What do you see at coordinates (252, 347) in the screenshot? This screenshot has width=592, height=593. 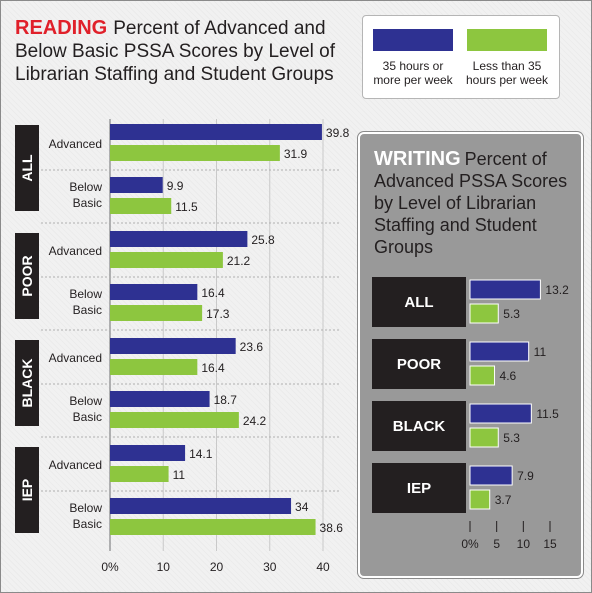 I see `bar-value-label: 23.6` at bounding box center [252, 347].